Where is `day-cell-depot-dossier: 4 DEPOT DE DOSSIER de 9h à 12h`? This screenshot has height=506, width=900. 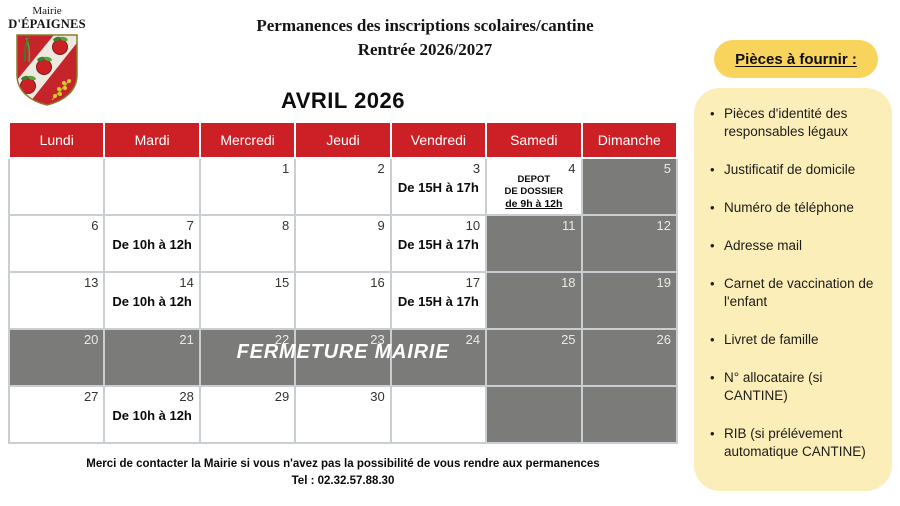
day-cell-depot-dossier: 4 DEPOT DE DOSSIER de 9h à 12h is located at coordinates (534, 186).